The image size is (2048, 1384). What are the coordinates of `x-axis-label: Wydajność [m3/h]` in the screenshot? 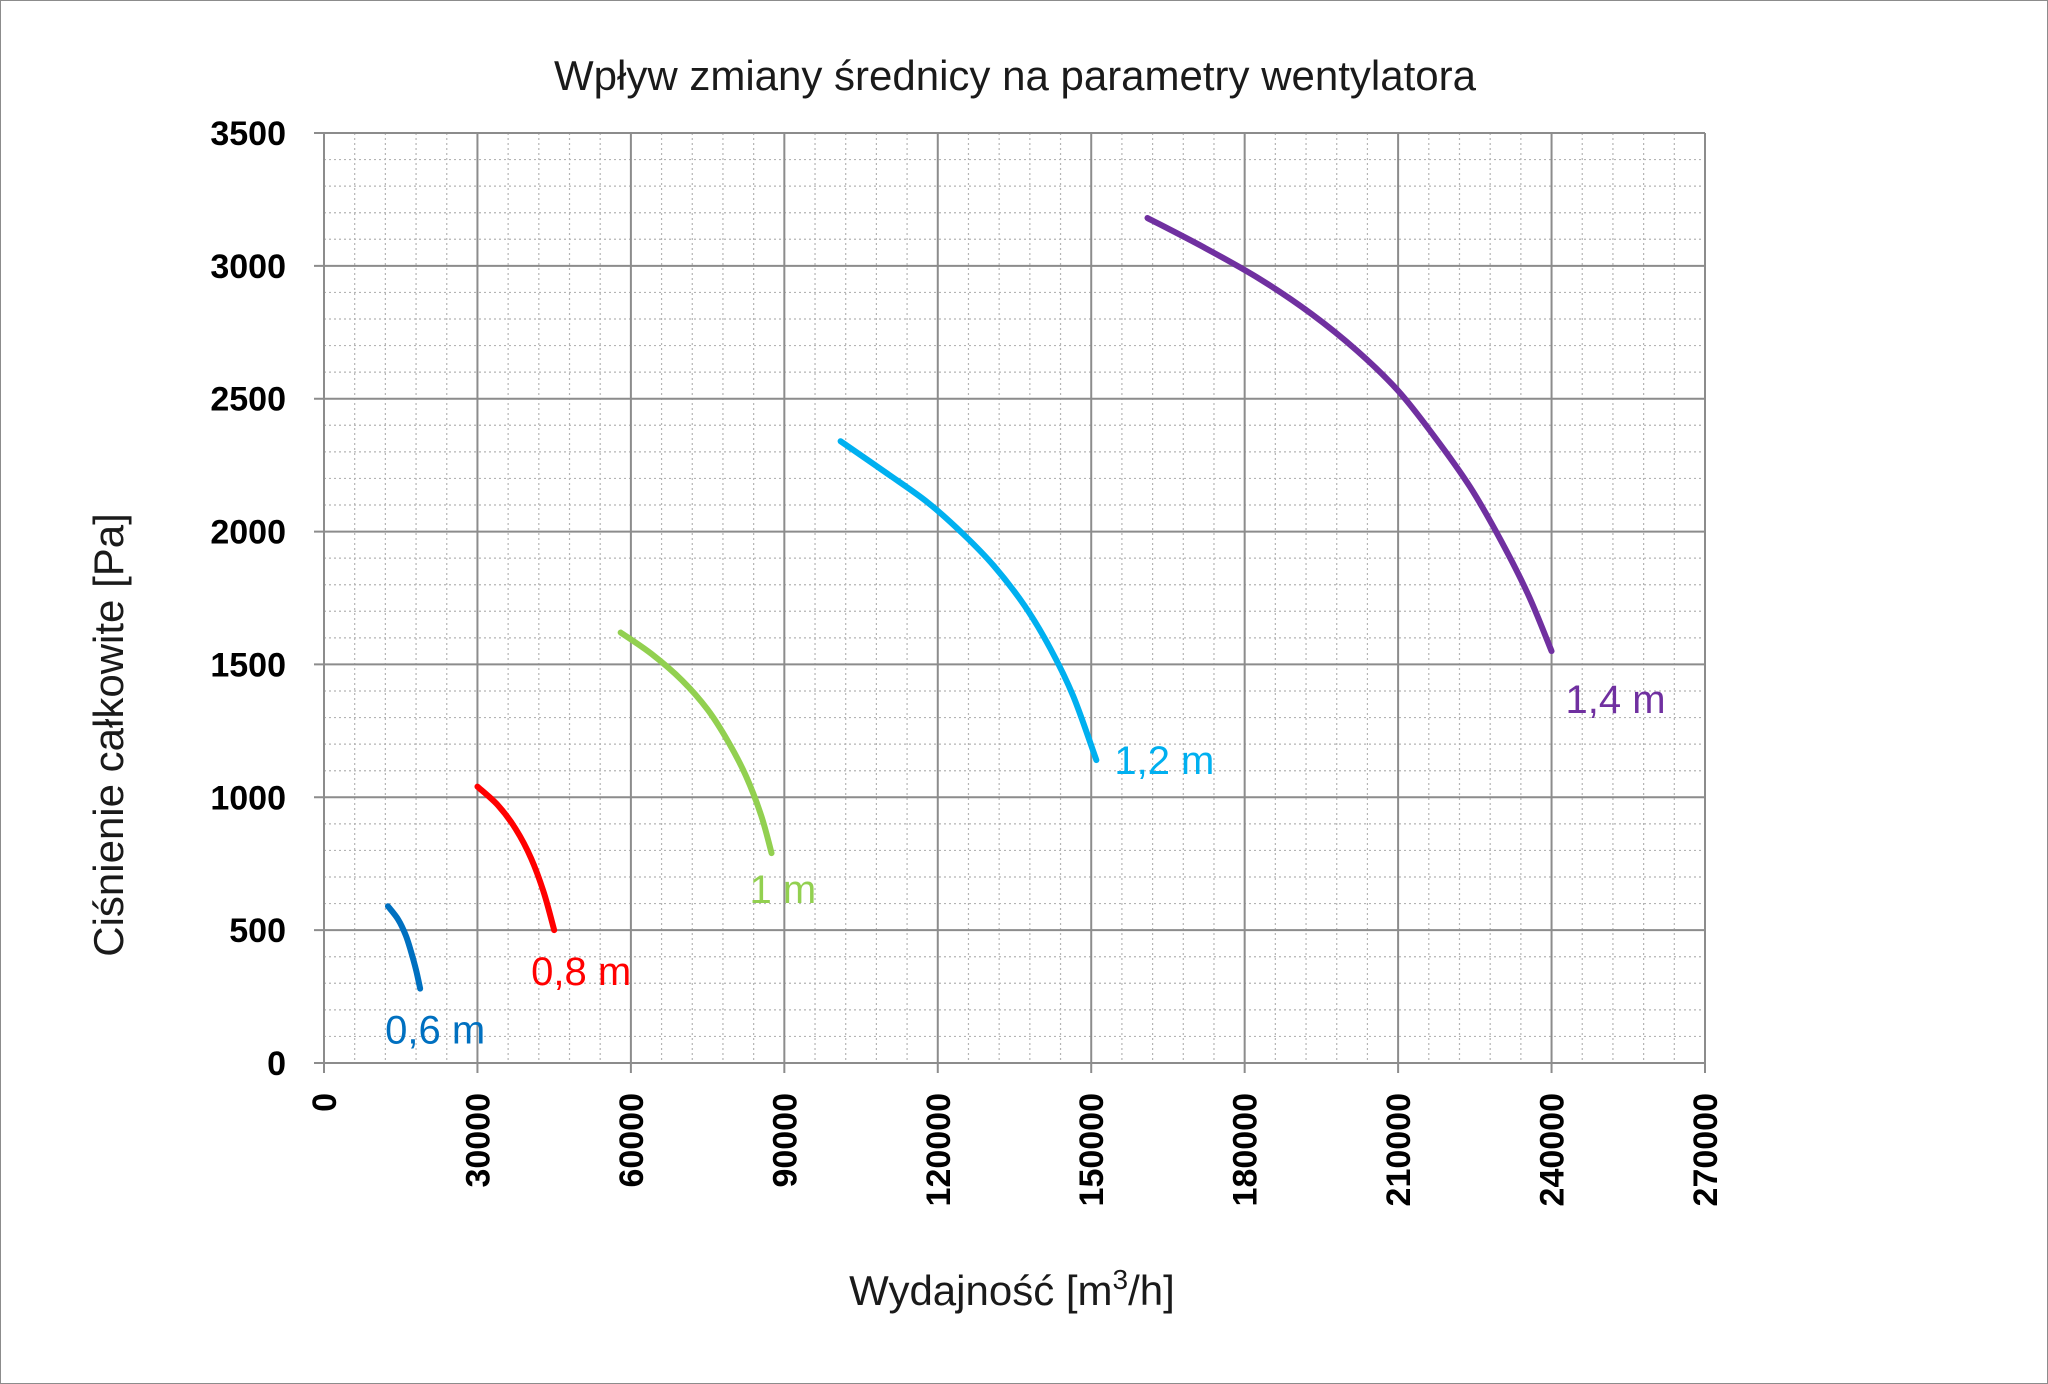 It's located at (1012, 1289).